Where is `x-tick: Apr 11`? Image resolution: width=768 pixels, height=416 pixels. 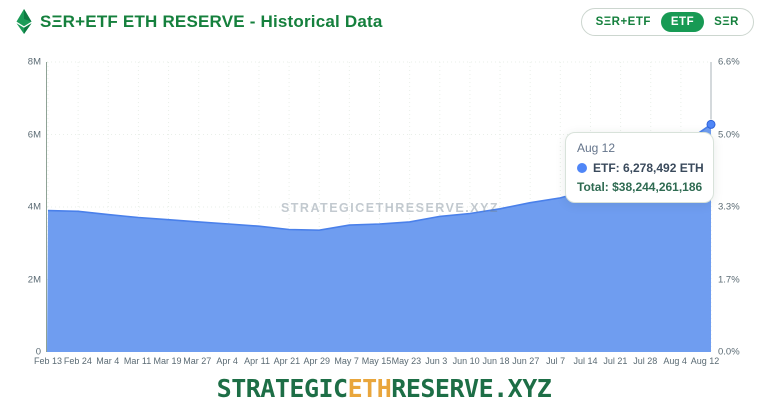
x-tick: Apr 11 is located at coordinates (257, 361).